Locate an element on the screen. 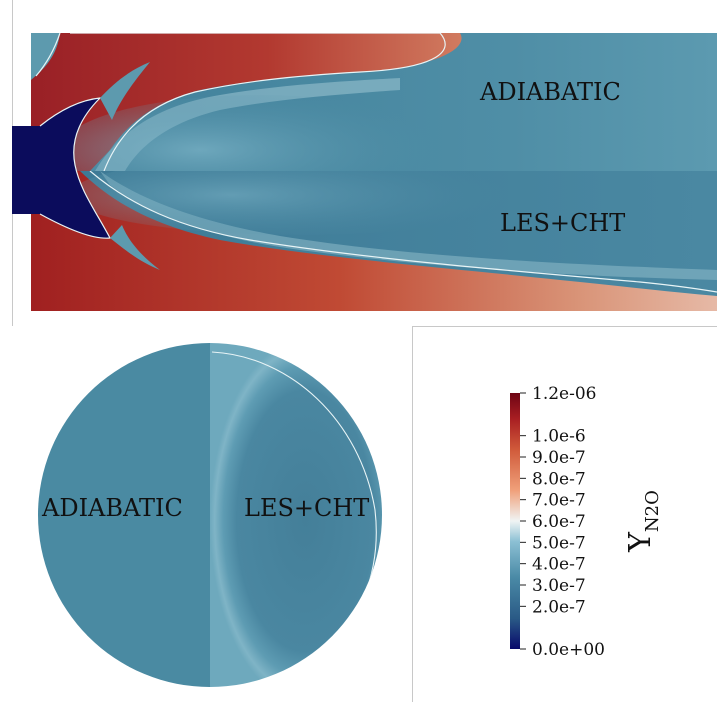 Image resolution: width=717 pixels, height=702 pixels. frame-line-divider is located at coordinates (564, 326).